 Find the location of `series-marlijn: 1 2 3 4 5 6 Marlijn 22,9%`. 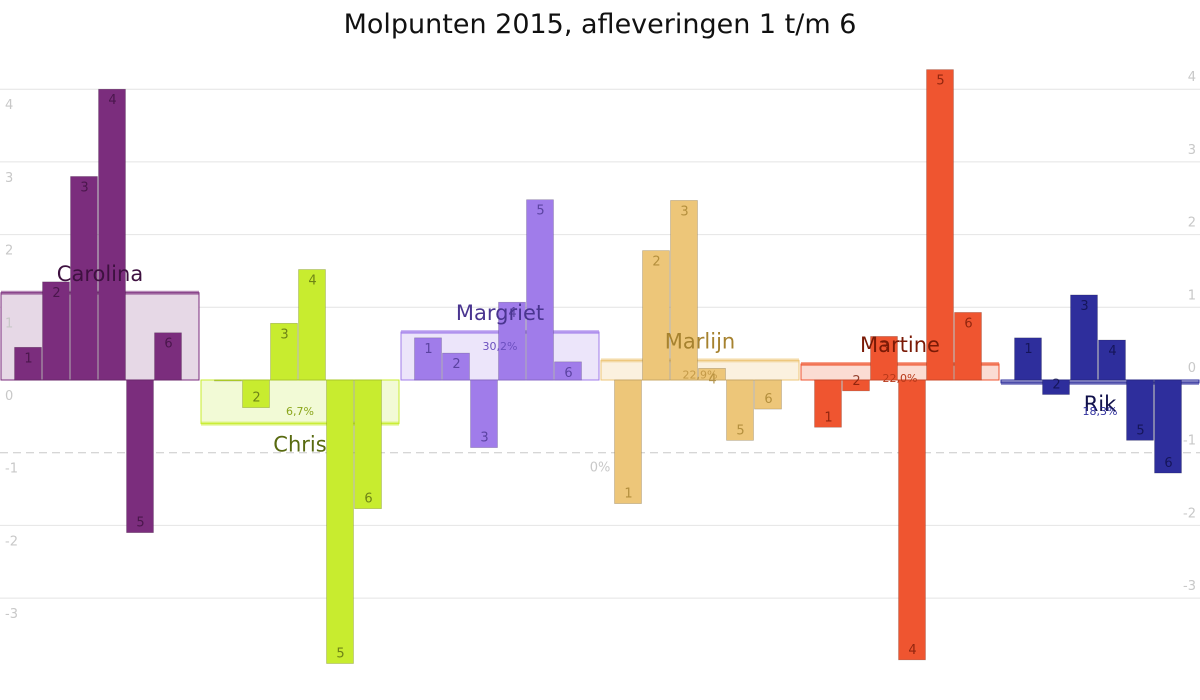

series-marlijn: 1 2 3 4 5 6 Marlijn 22,9% is located at coordinates (700, 352).